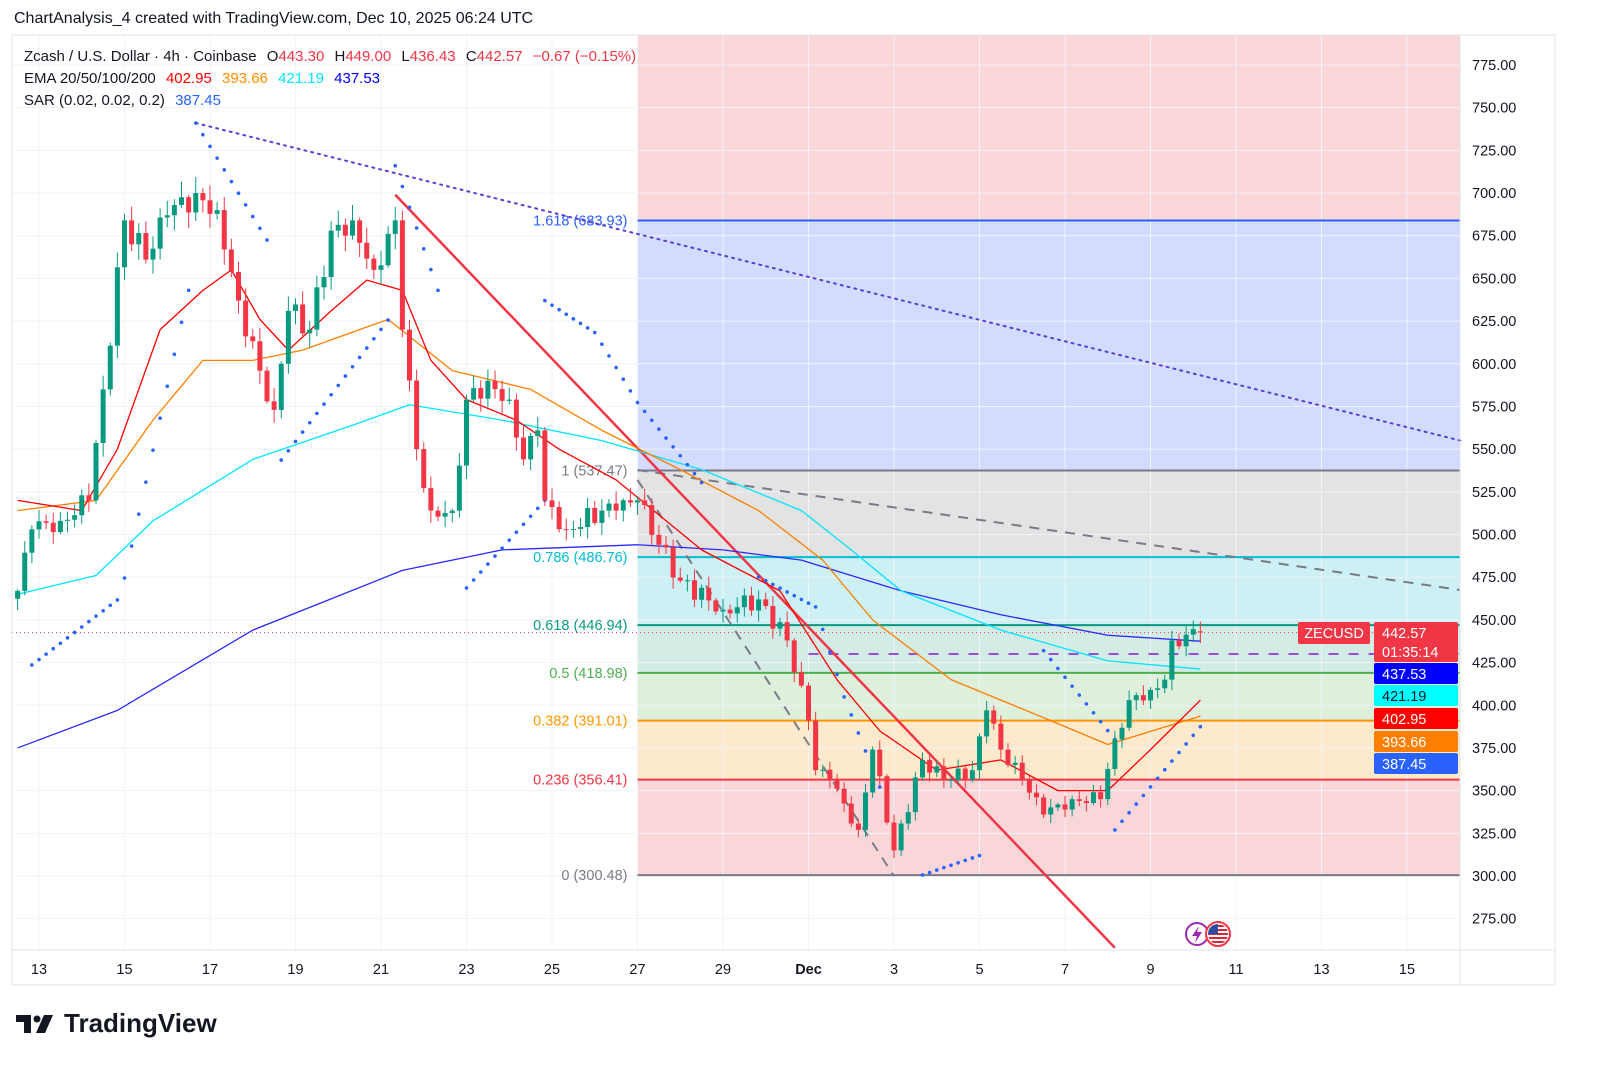 This screenshot has height=1085, width=1600. I want to click on tradingview-logo: TradingView, so click(116, 1023).